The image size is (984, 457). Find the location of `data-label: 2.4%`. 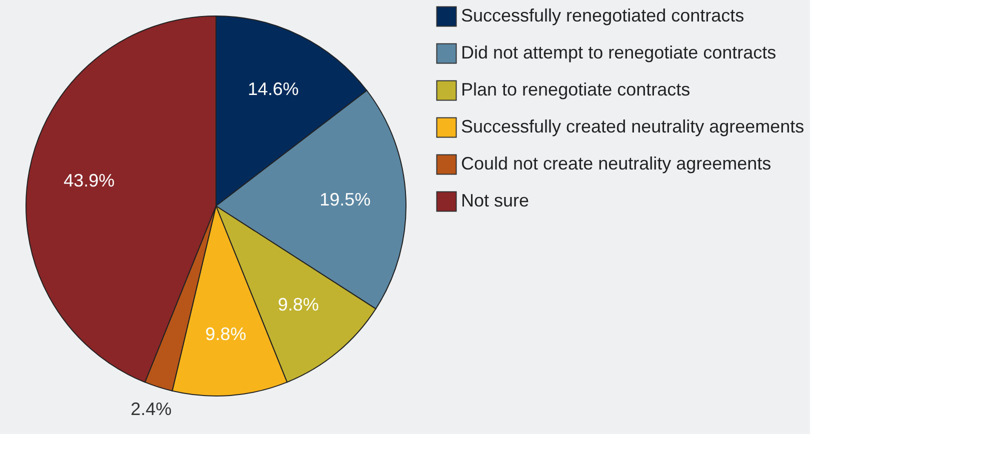

data-label: 2.4% is located at coordinates (151, 408).